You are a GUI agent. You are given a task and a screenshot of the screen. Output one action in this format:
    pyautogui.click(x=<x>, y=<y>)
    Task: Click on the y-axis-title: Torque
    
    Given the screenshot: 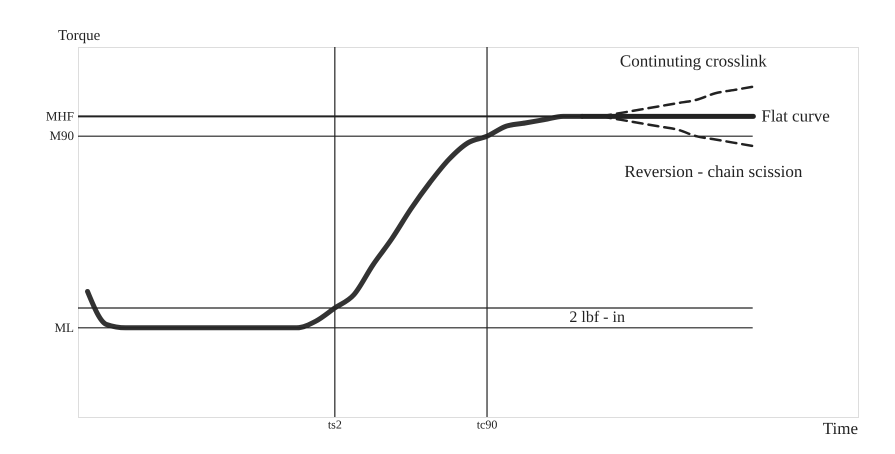 What is the action you would take?
    pyautogui.click(x=79, y=36)
    